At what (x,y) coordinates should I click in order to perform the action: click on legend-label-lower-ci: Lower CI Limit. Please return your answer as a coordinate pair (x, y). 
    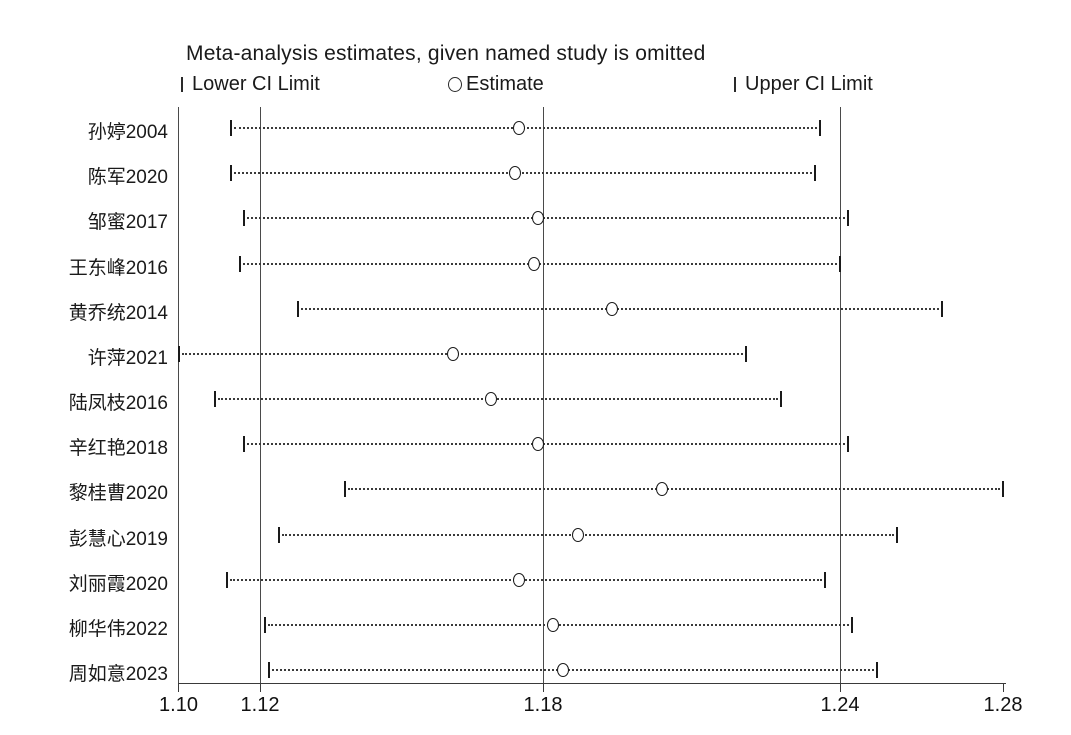
    Looking at the image, I should click on (256, 83).